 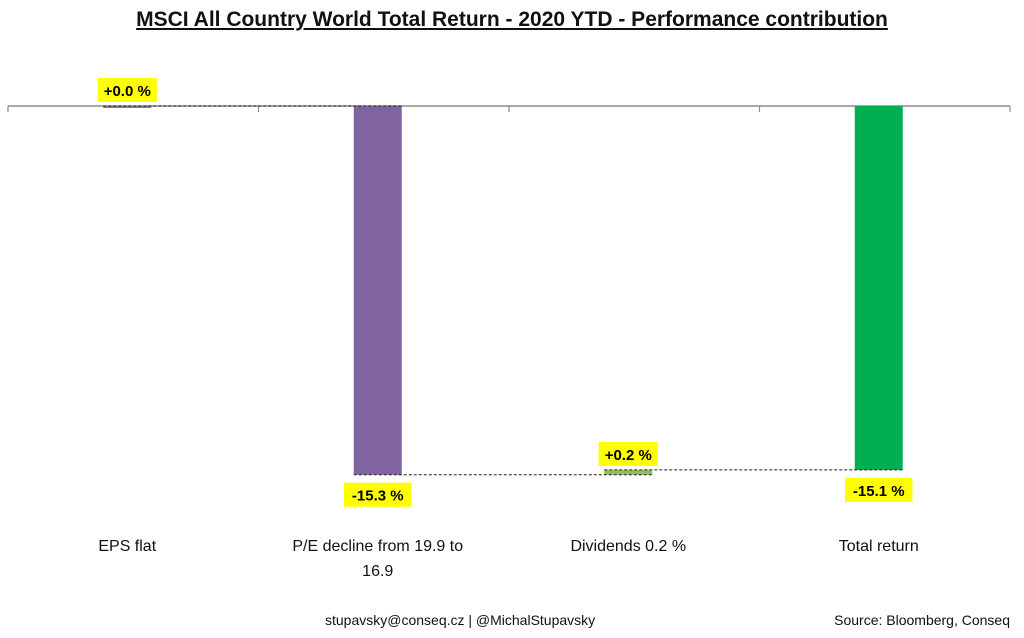 I want to click on footer-credit: stupavsky@conseq.cz | @MichalStupavsky, so click(x=460, y=620).